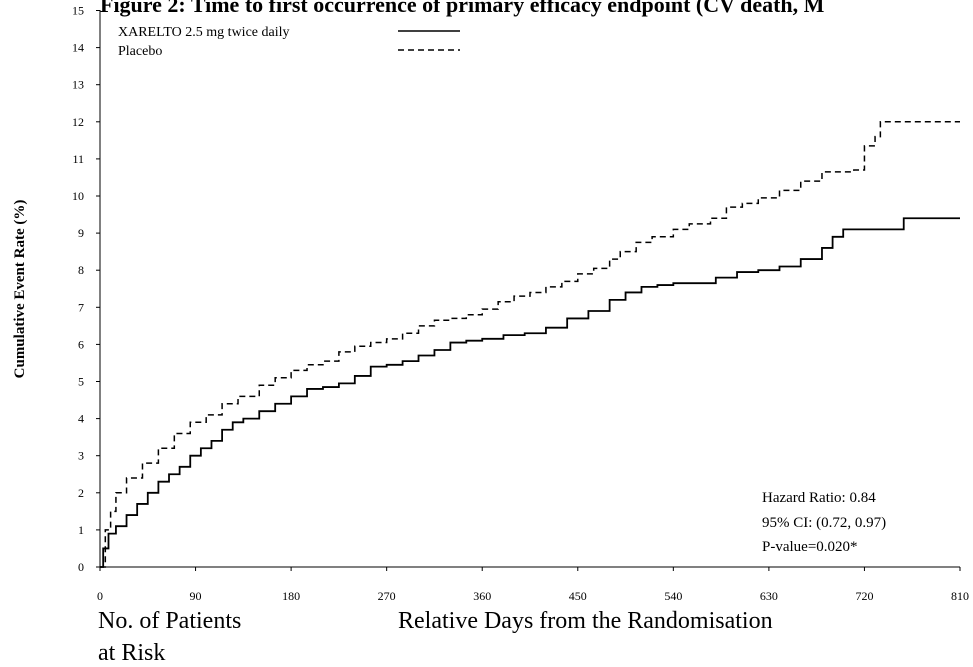  I want to click on y-tick-label: 13, so click(78, 85).